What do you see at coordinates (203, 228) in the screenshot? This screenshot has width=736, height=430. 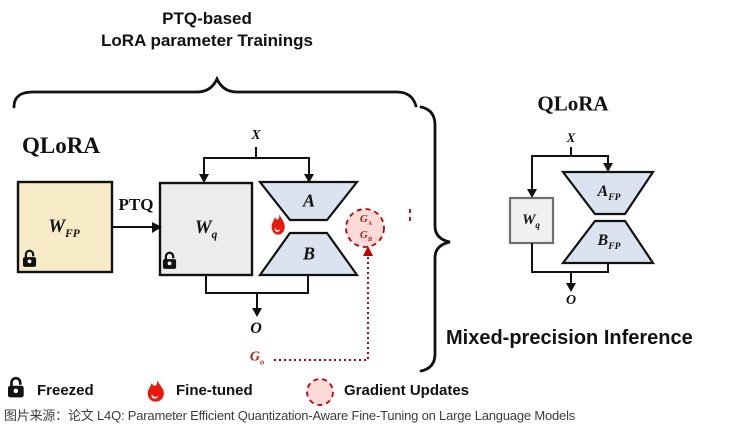 I see `wq-training-main: W` at bounding box center [203, 228].